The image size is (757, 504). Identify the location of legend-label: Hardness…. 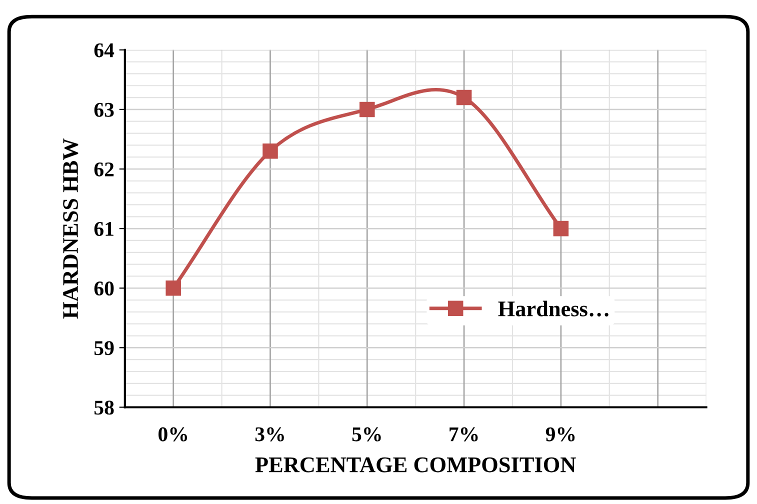
(553, 308).